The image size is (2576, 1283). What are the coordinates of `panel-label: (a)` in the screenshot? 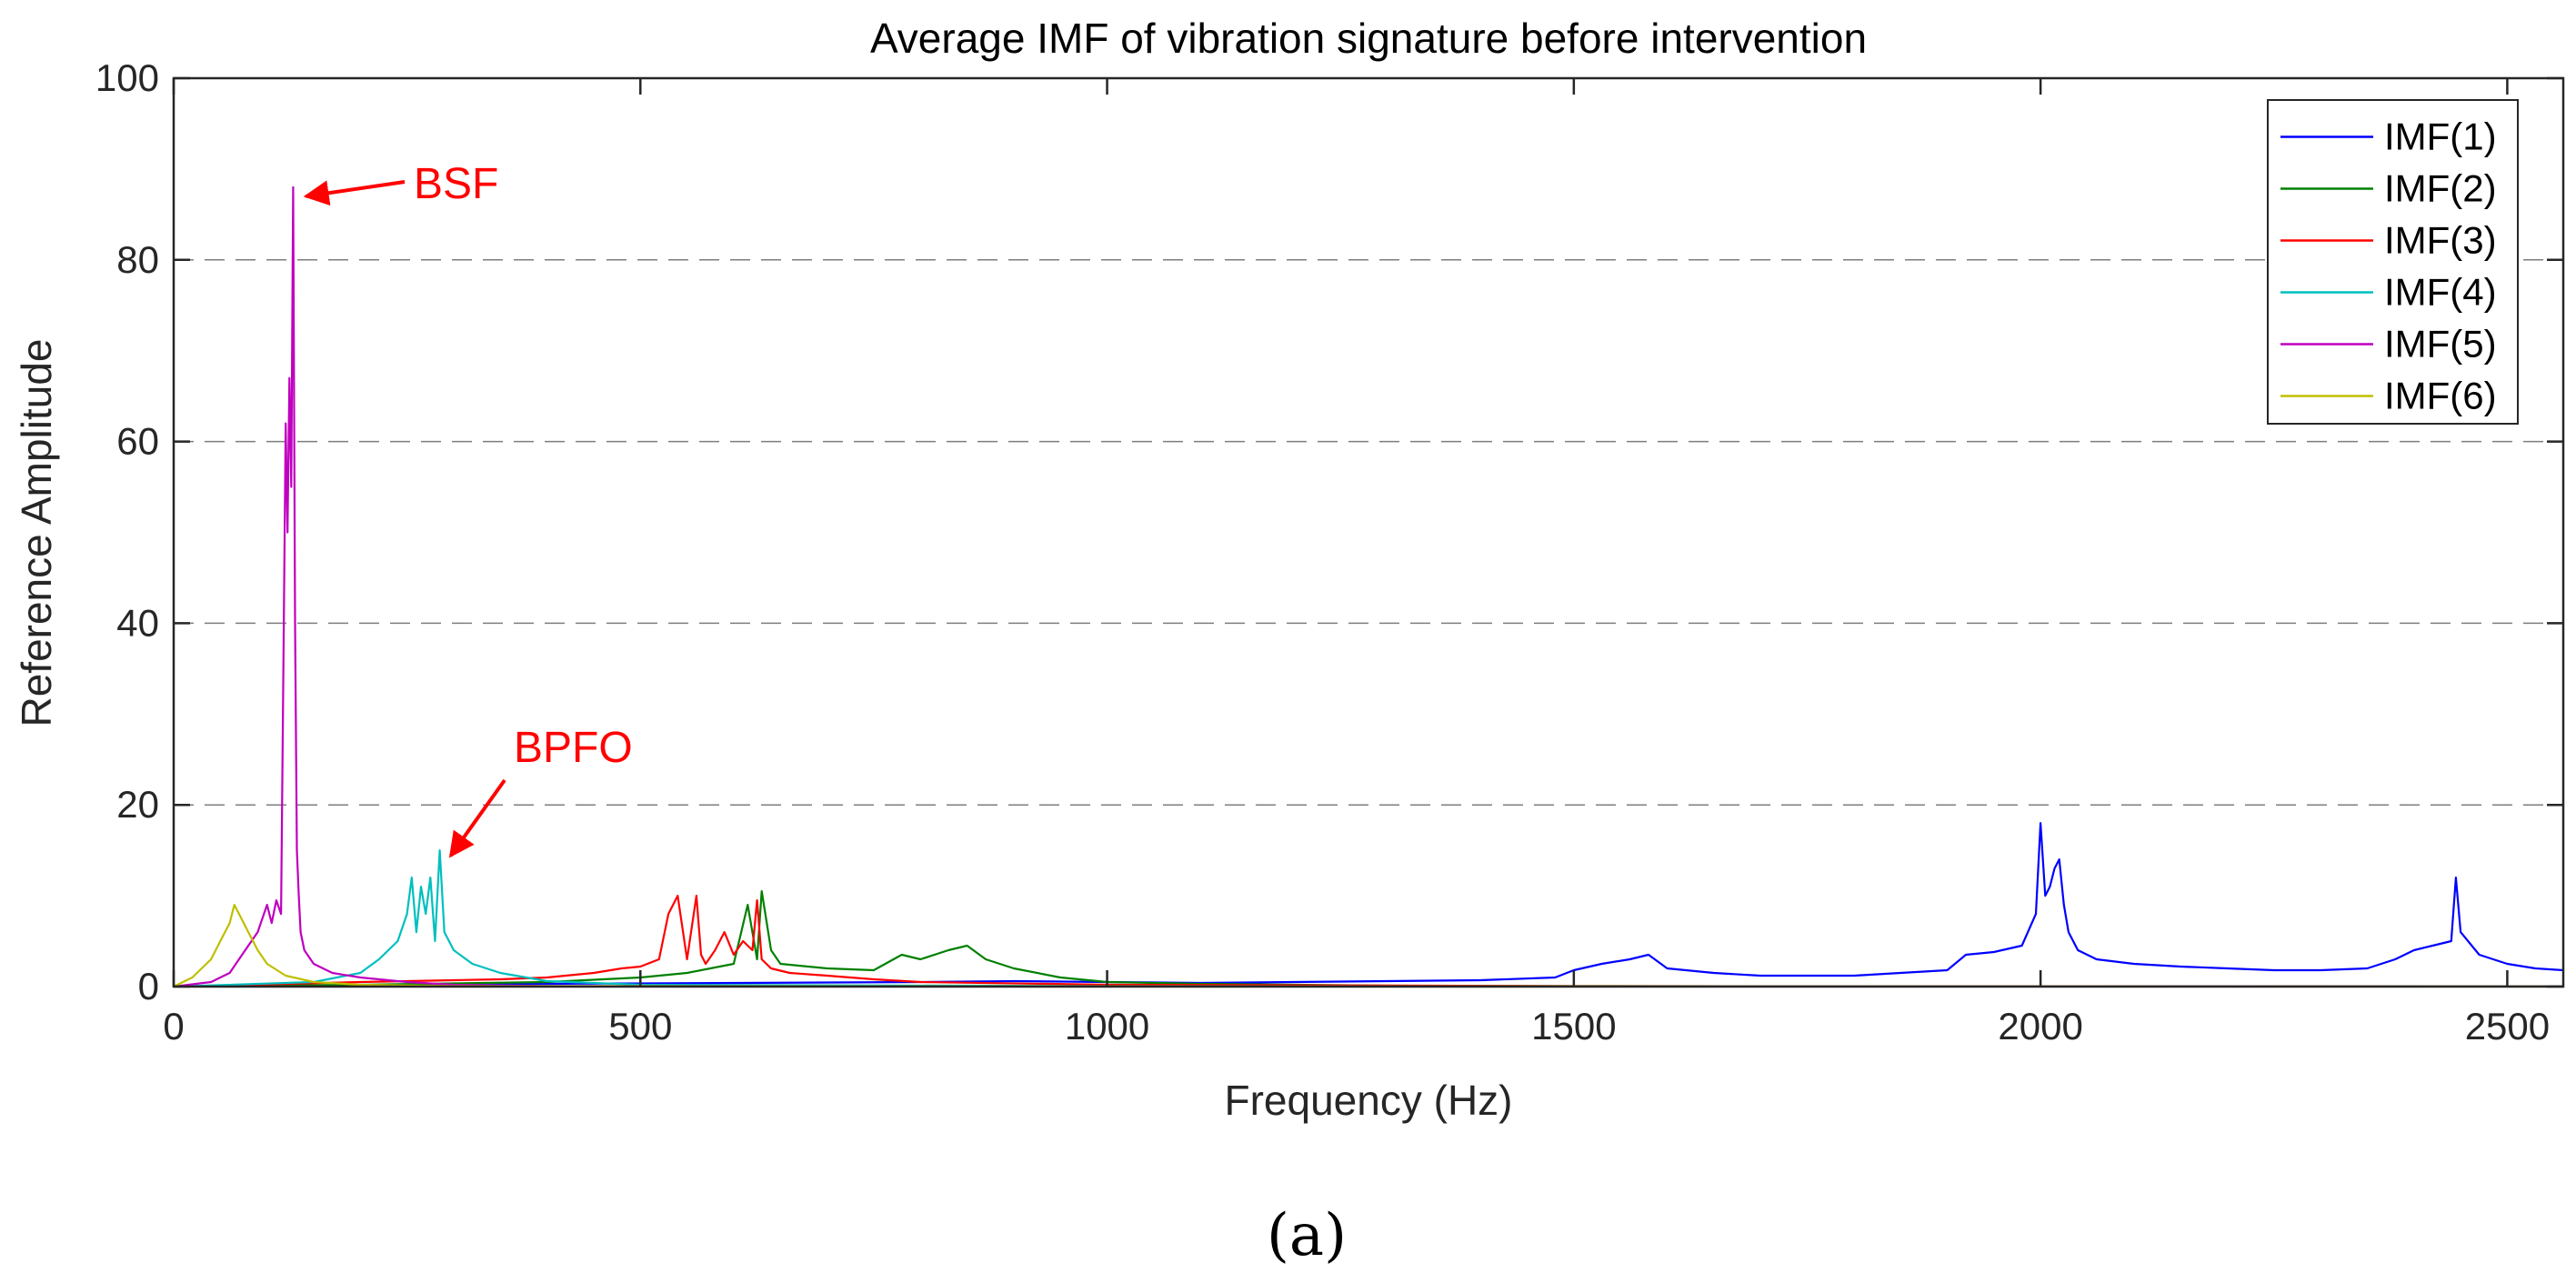 It's located at (1307, 1235).